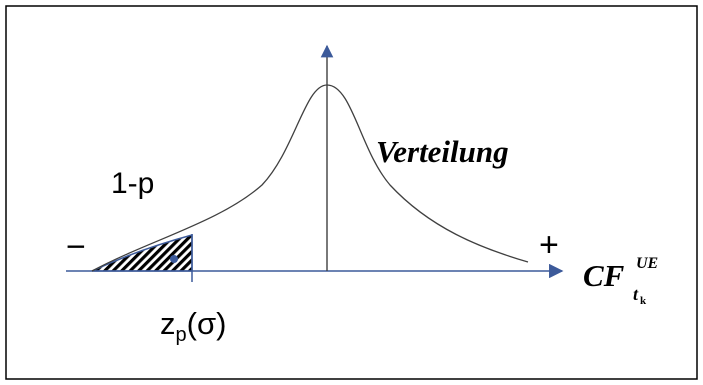  Describe the element at coordinates (643, 301) in the screenshot. I see `axis-label-sub-subscript: k` at that location.